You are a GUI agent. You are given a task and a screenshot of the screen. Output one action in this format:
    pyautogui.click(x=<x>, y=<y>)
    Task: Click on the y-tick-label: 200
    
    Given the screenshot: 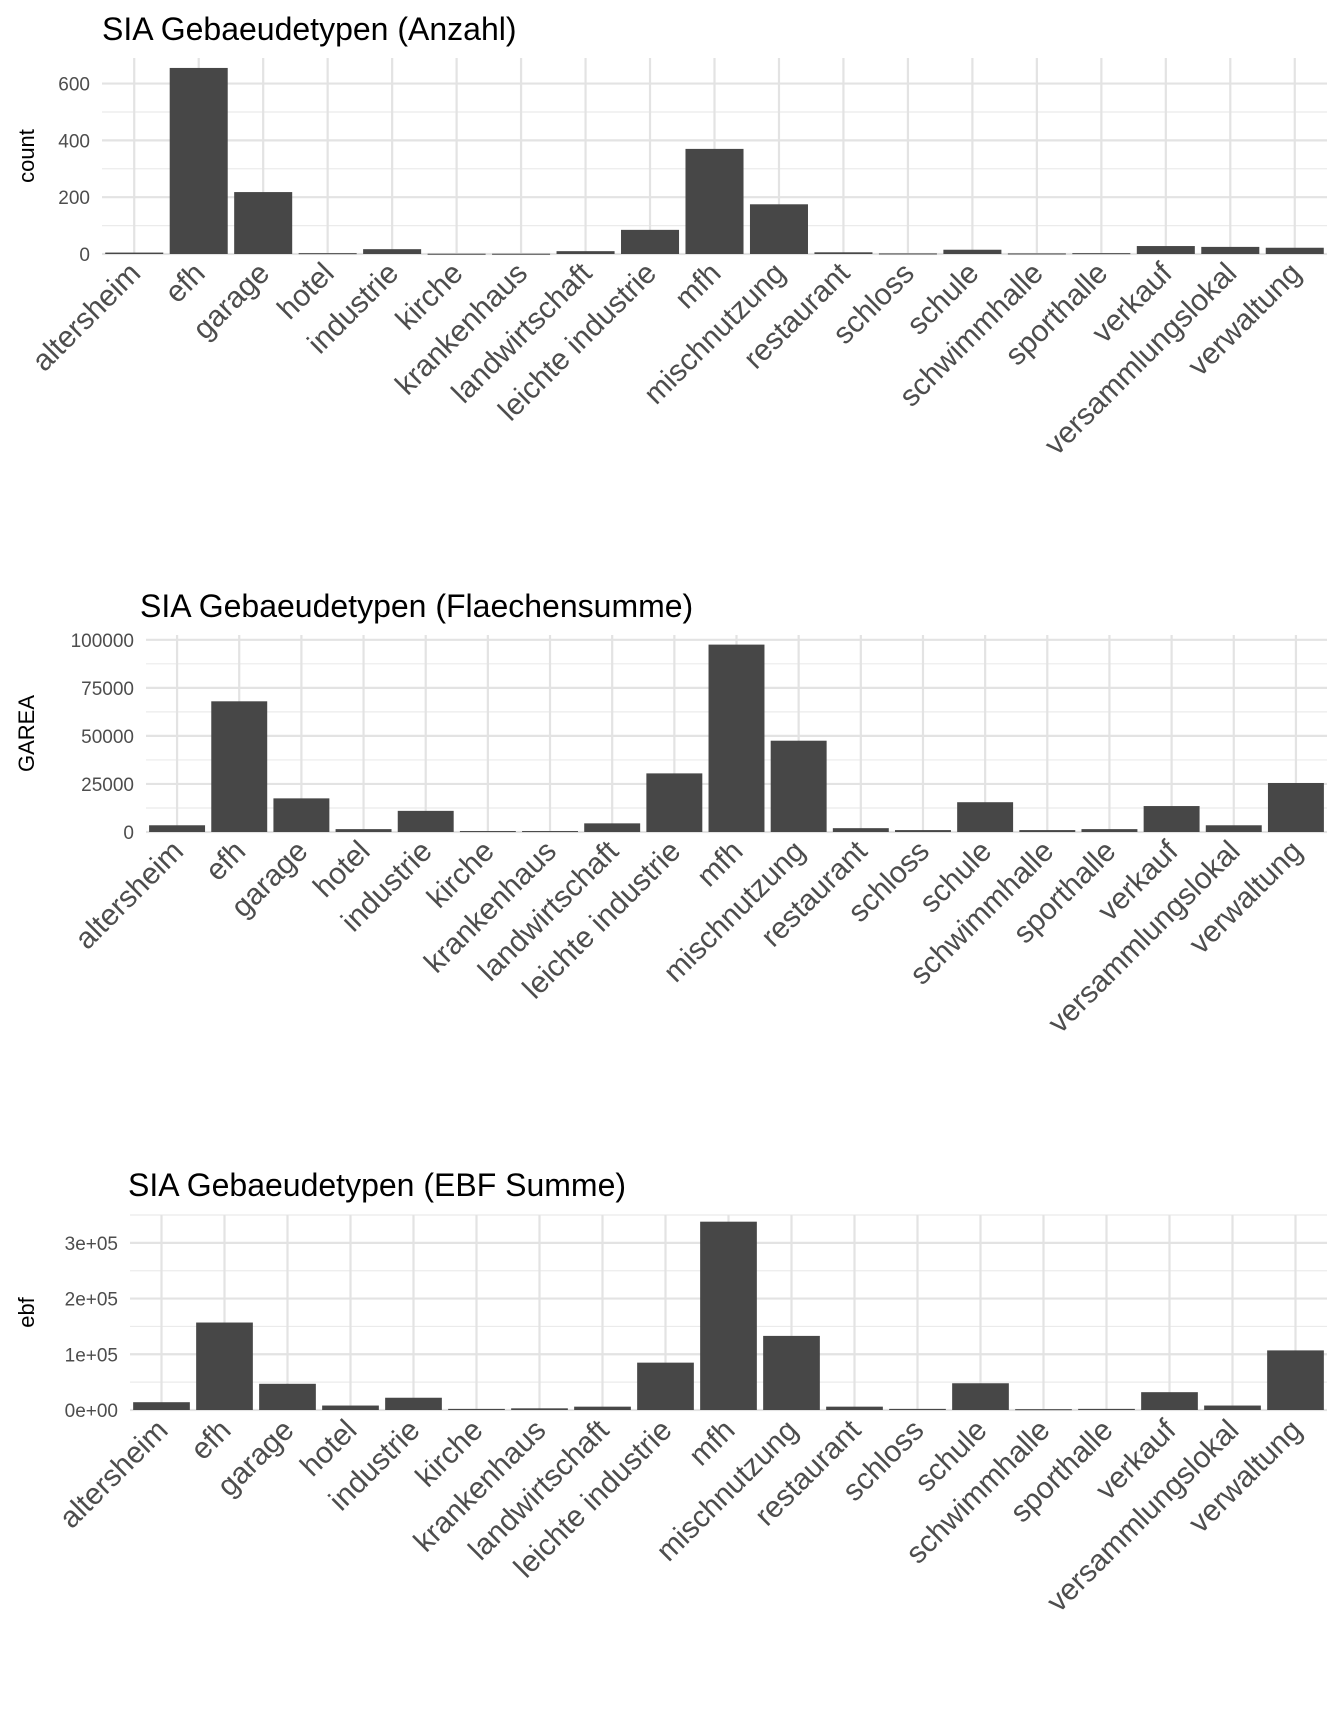 What is the action you would take?
    pyautogui.click(x=74, y=198)
    